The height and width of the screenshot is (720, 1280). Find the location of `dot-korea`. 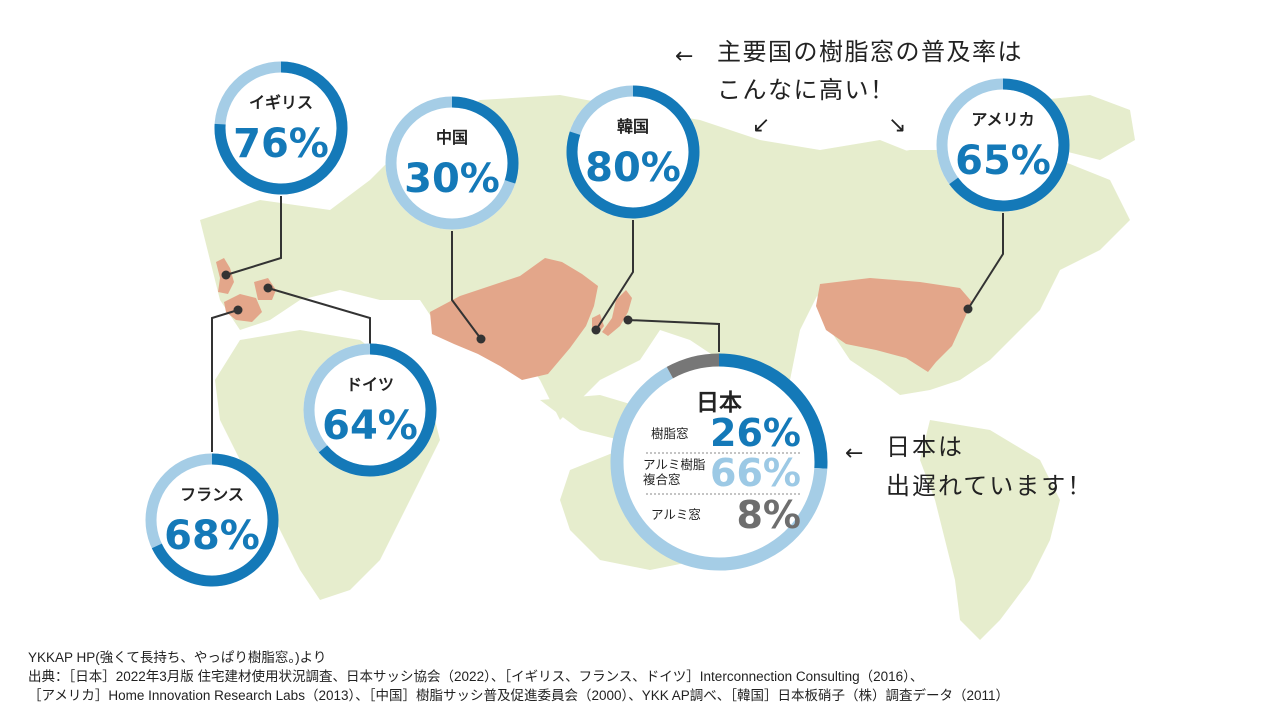

dot-korea is located at coordinates (596, 330).